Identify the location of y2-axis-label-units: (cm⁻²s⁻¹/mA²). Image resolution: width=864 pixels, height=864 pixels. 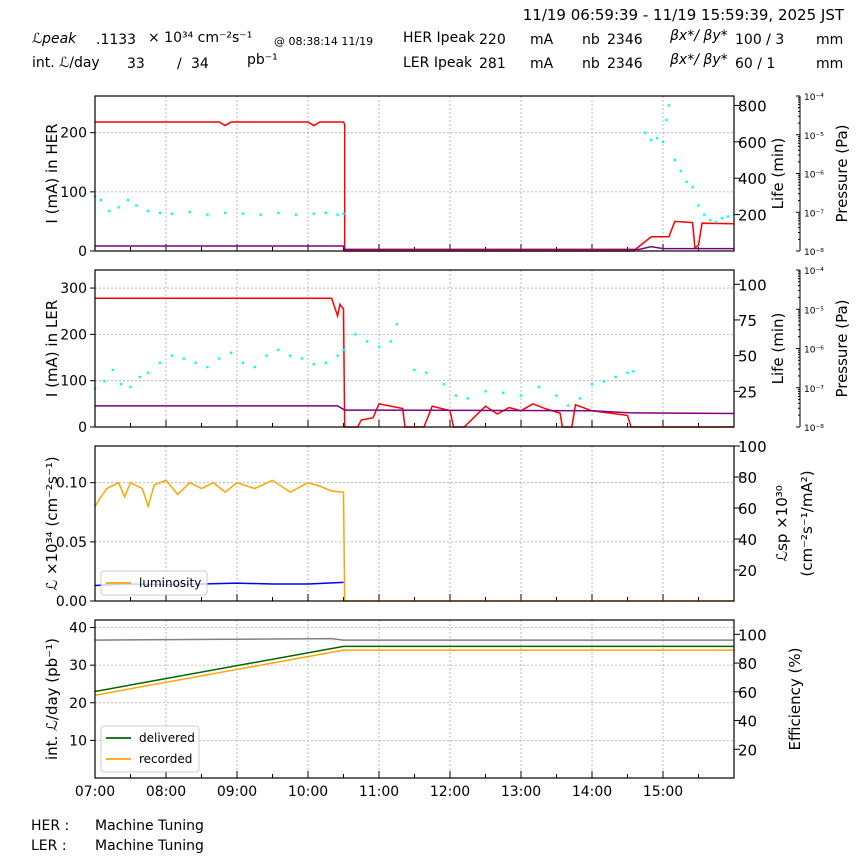
(807, 523).